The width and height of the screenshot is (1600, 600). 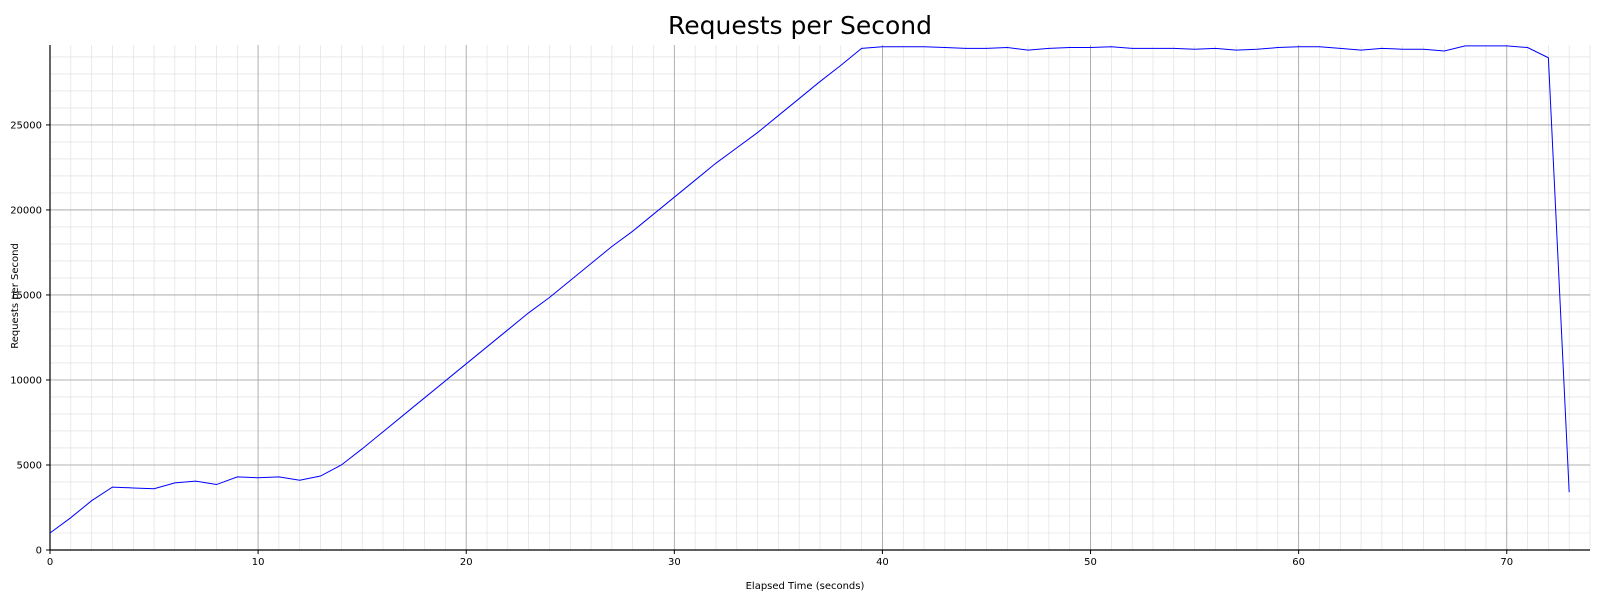 What do you see at coordinates (466, 562) in the screenshot?
I see `x-tick-label: 20` at bounding box center [466, 562].